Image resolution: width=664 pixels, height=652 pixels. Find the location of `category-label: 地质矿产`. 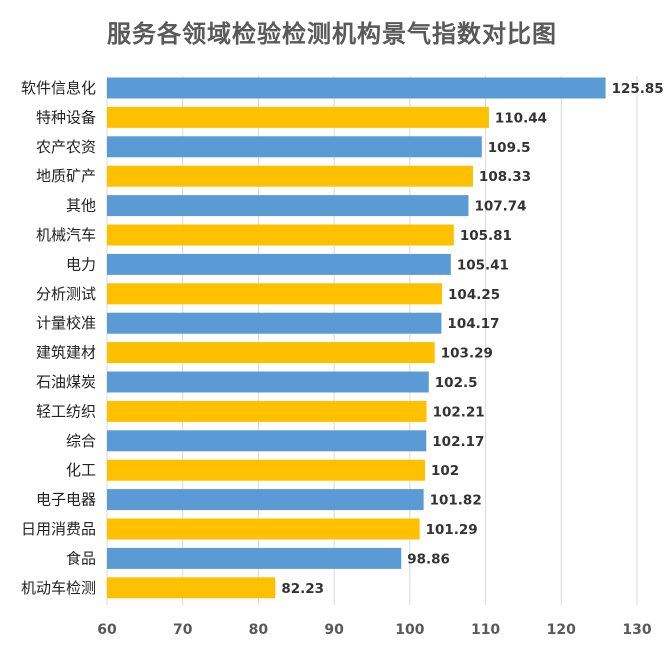

category-label: 地质矿产 is located at coordinates (66, 176).